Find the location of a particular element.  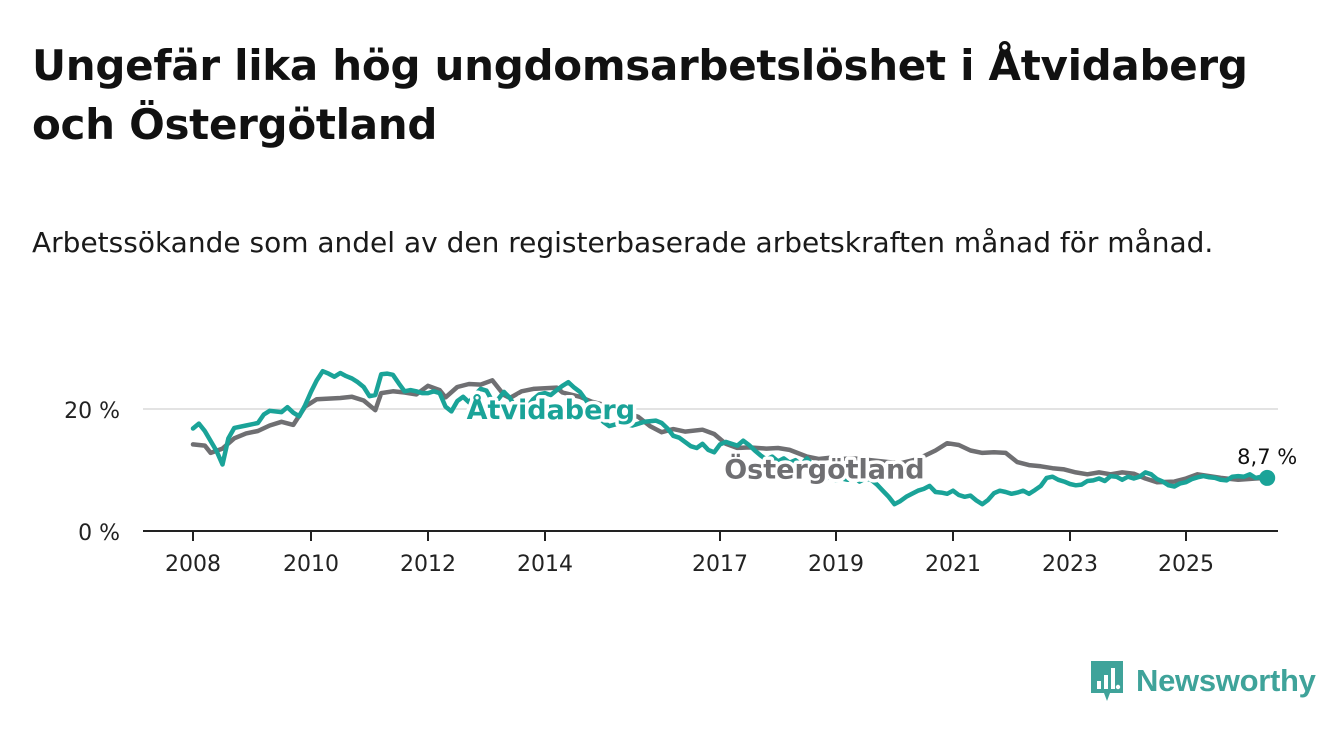

x-tick-label: 2017 is located at coordinates (720, 564).